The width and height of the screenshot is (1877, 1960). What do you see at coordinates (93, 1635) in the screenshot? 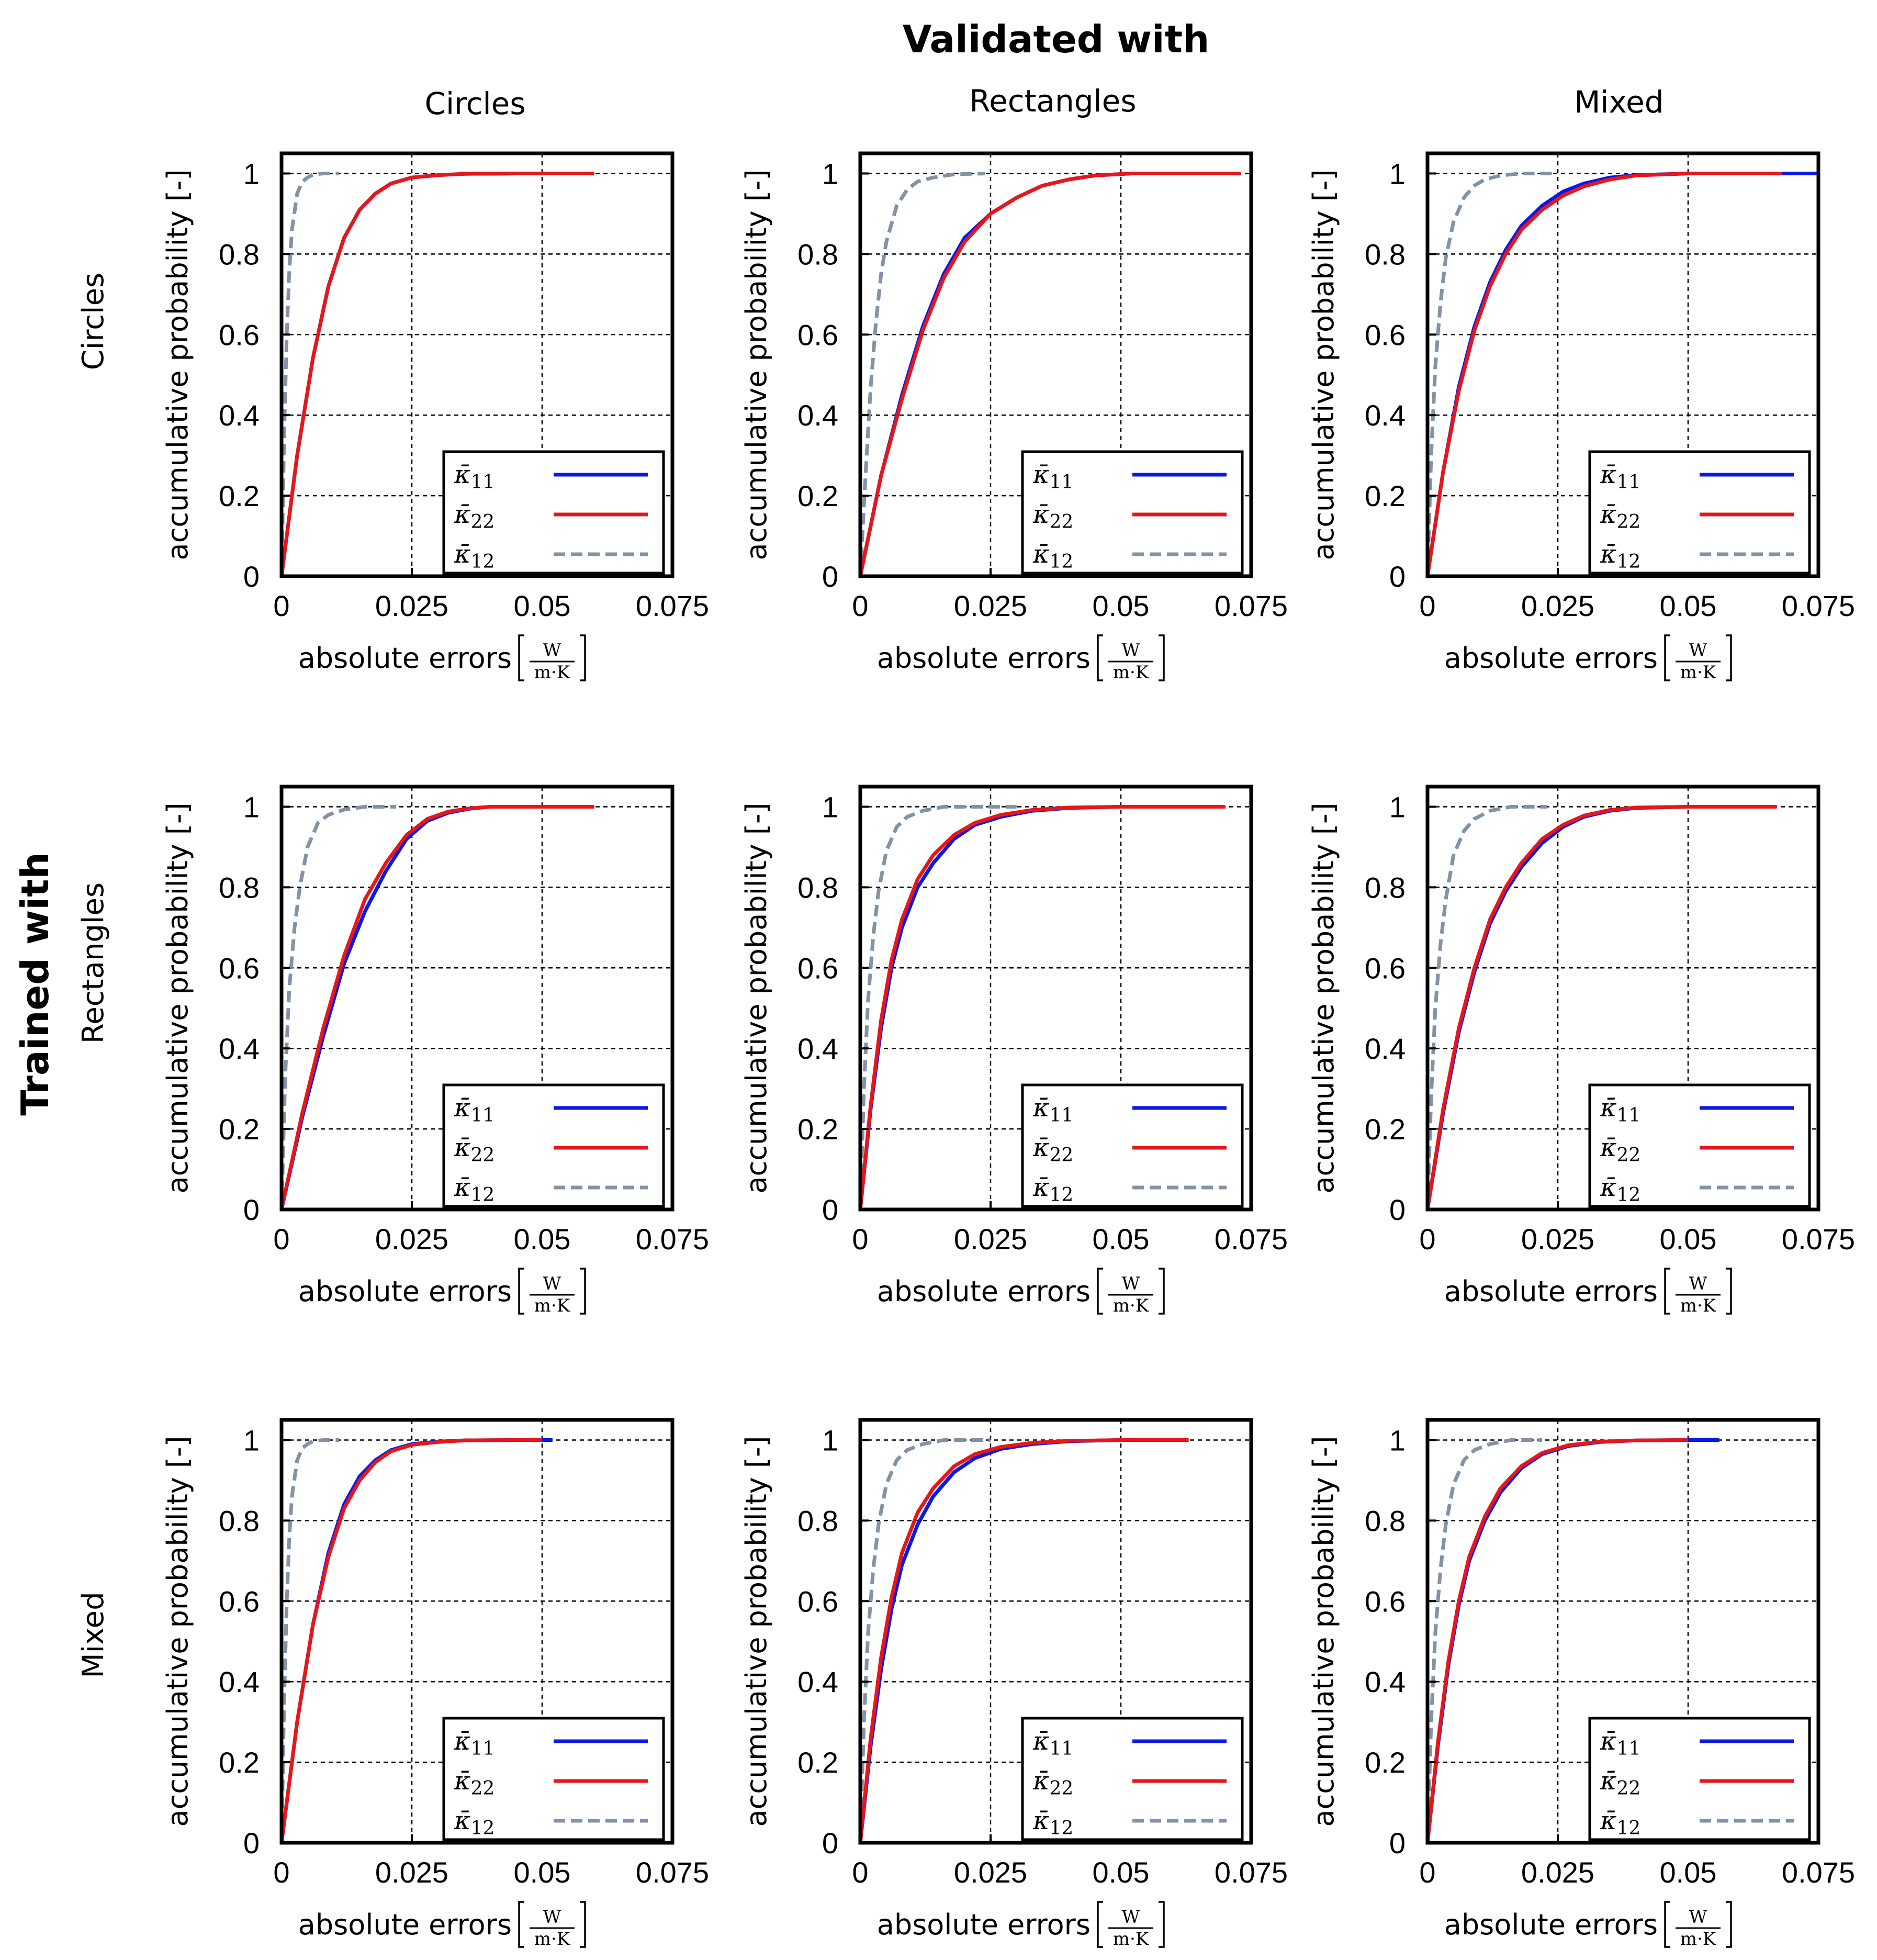
I see `row-label-mixed: Mixed` at bounding box center [93, 1635].